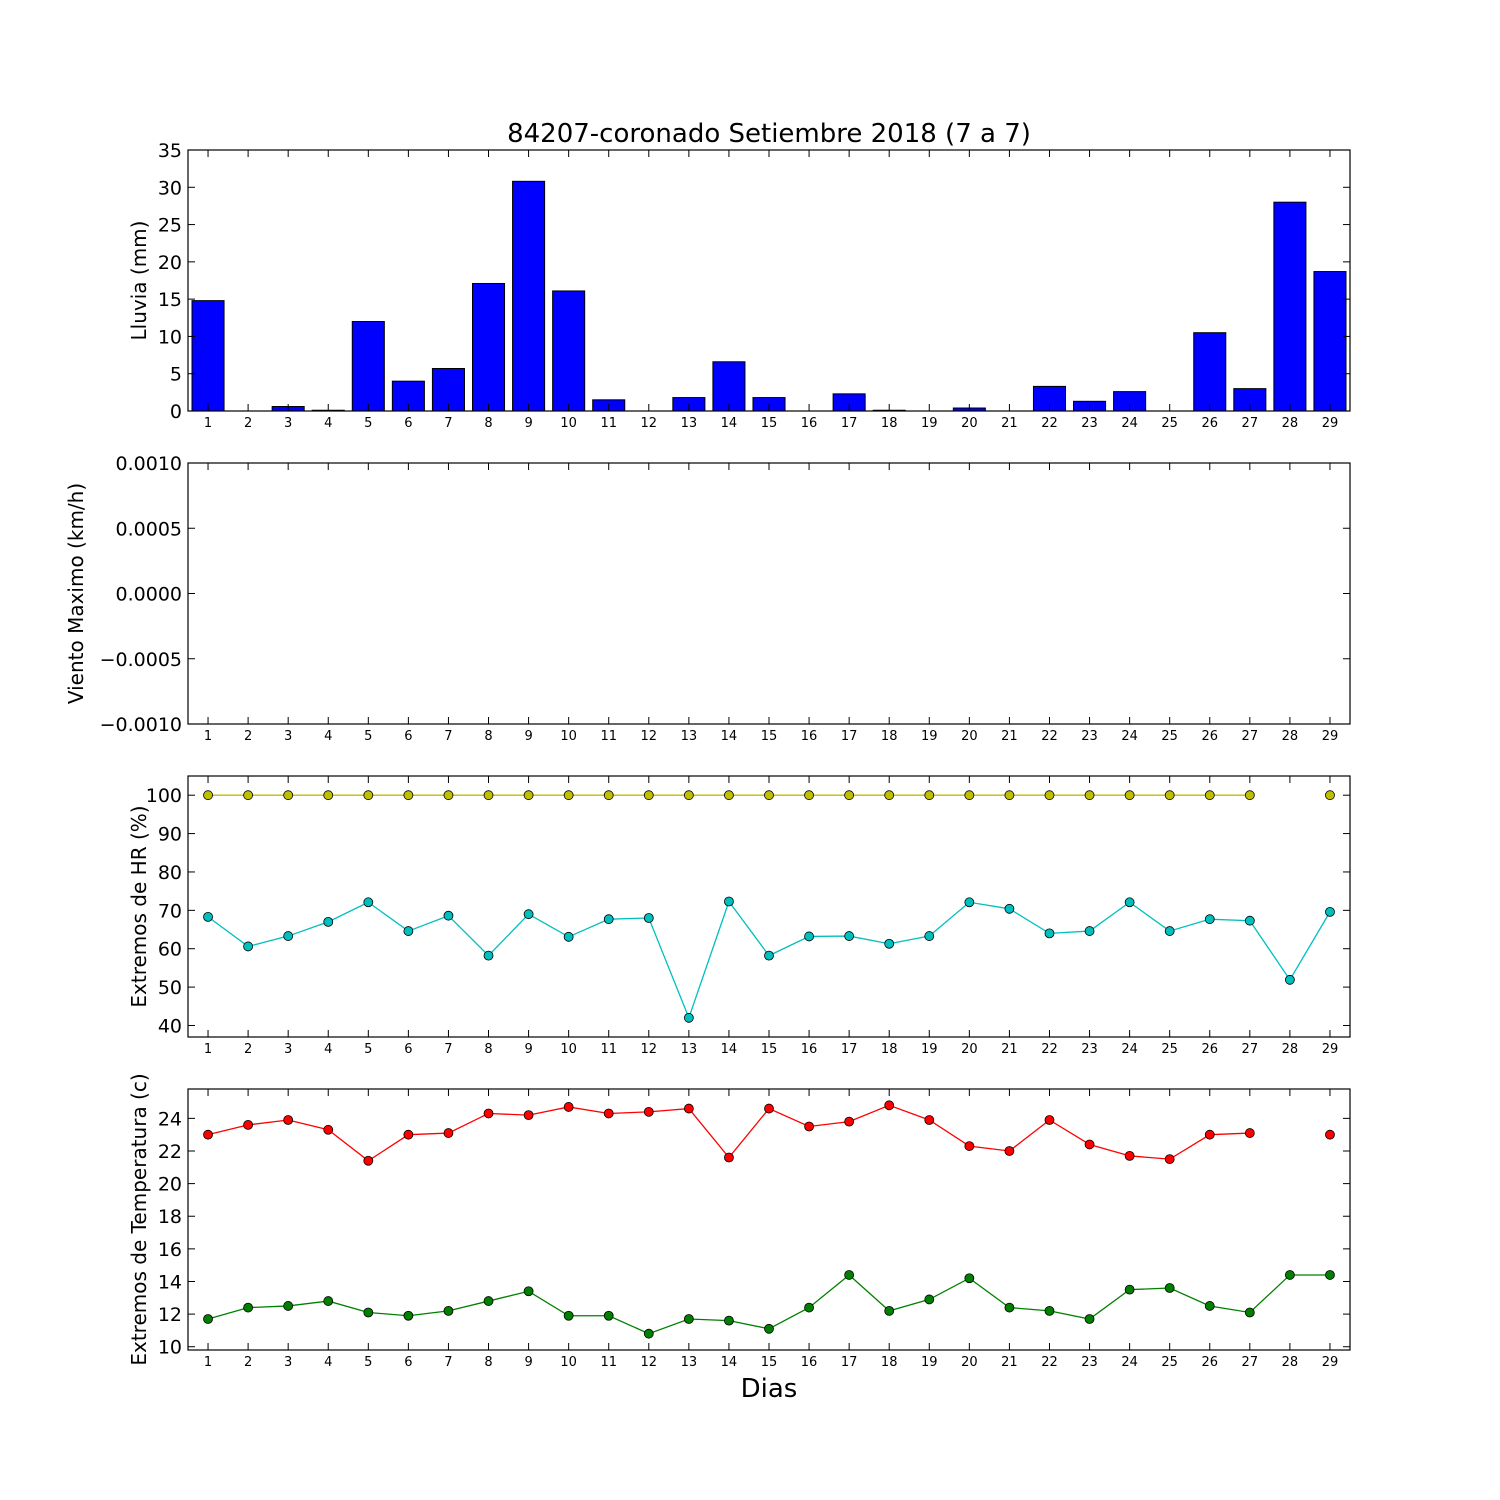 Image resolution: width=1500 pixels, height=1500 pixels. What do you see at coordinates (141, 660) in the screenshot?
I see `y-tick-label: −0.0005` at bounding box center [141, 660].